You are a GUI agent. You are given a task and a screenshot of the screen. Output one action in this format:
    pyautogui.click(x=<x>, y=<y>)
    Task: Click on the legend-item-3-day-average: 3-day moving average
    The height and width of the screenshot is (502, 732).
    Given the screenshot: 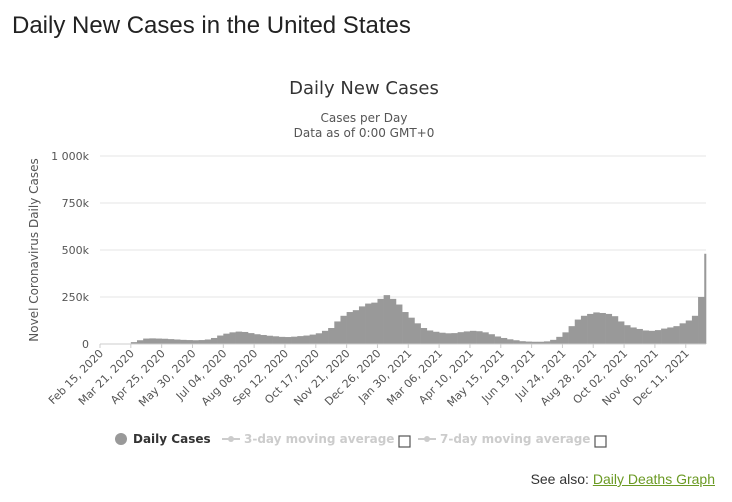 What is the action you would take?
    pyautogui.click(x=316, y=440)
    